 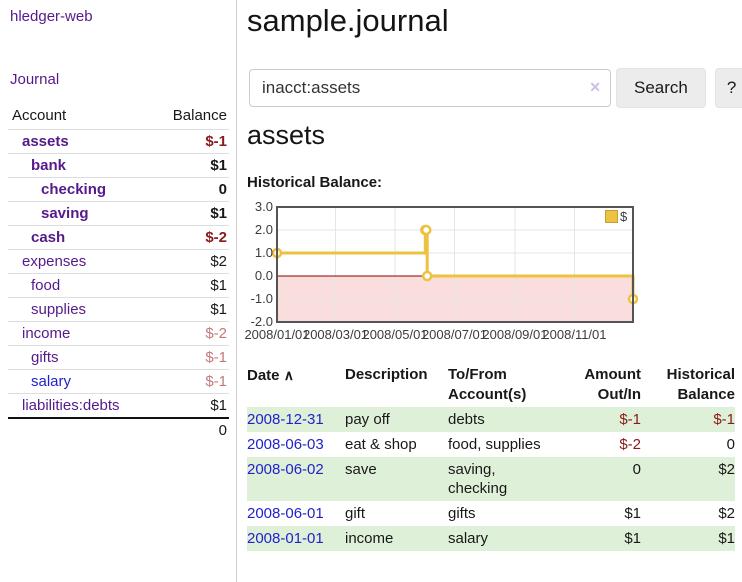 I want to click on account-link-saving: saving, so click(x=65, y=213).